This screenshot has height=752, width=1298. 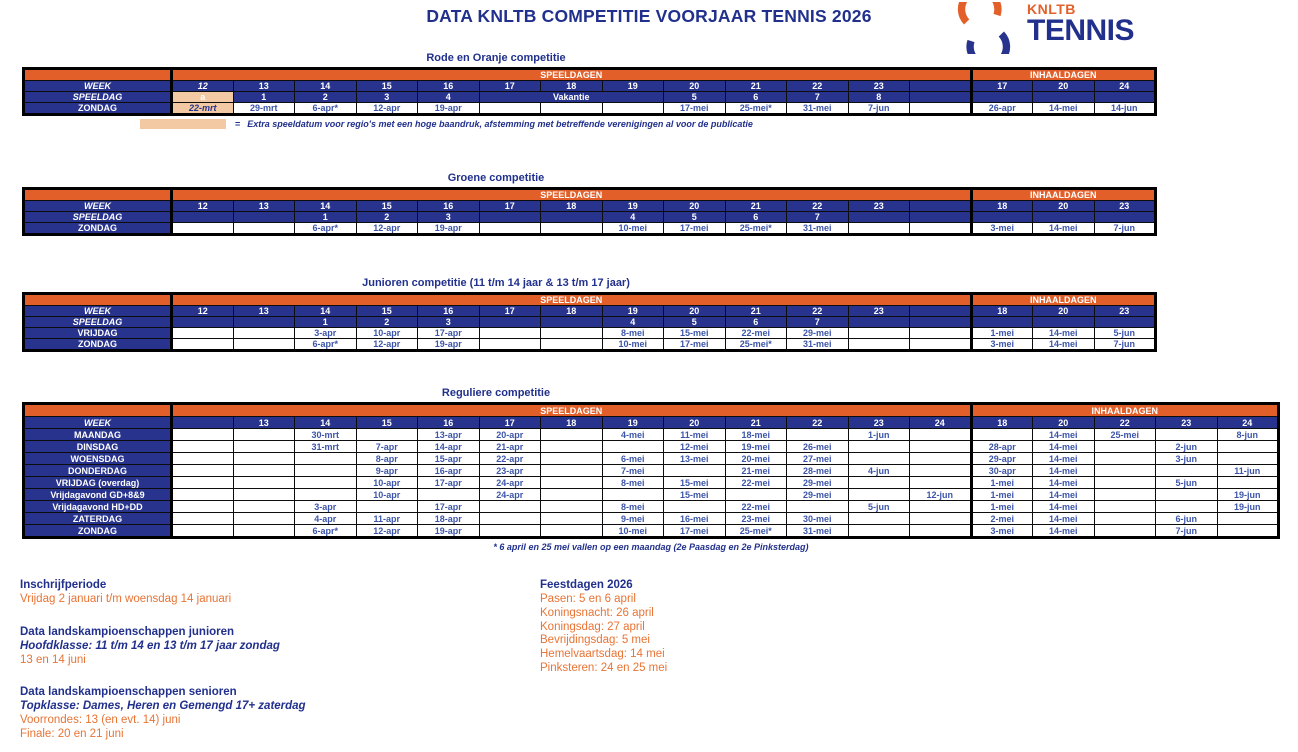 What do you see at coordinates (183, 123) in the screenshot?
I see `legend-swatch` at bounding box center [183, 123].